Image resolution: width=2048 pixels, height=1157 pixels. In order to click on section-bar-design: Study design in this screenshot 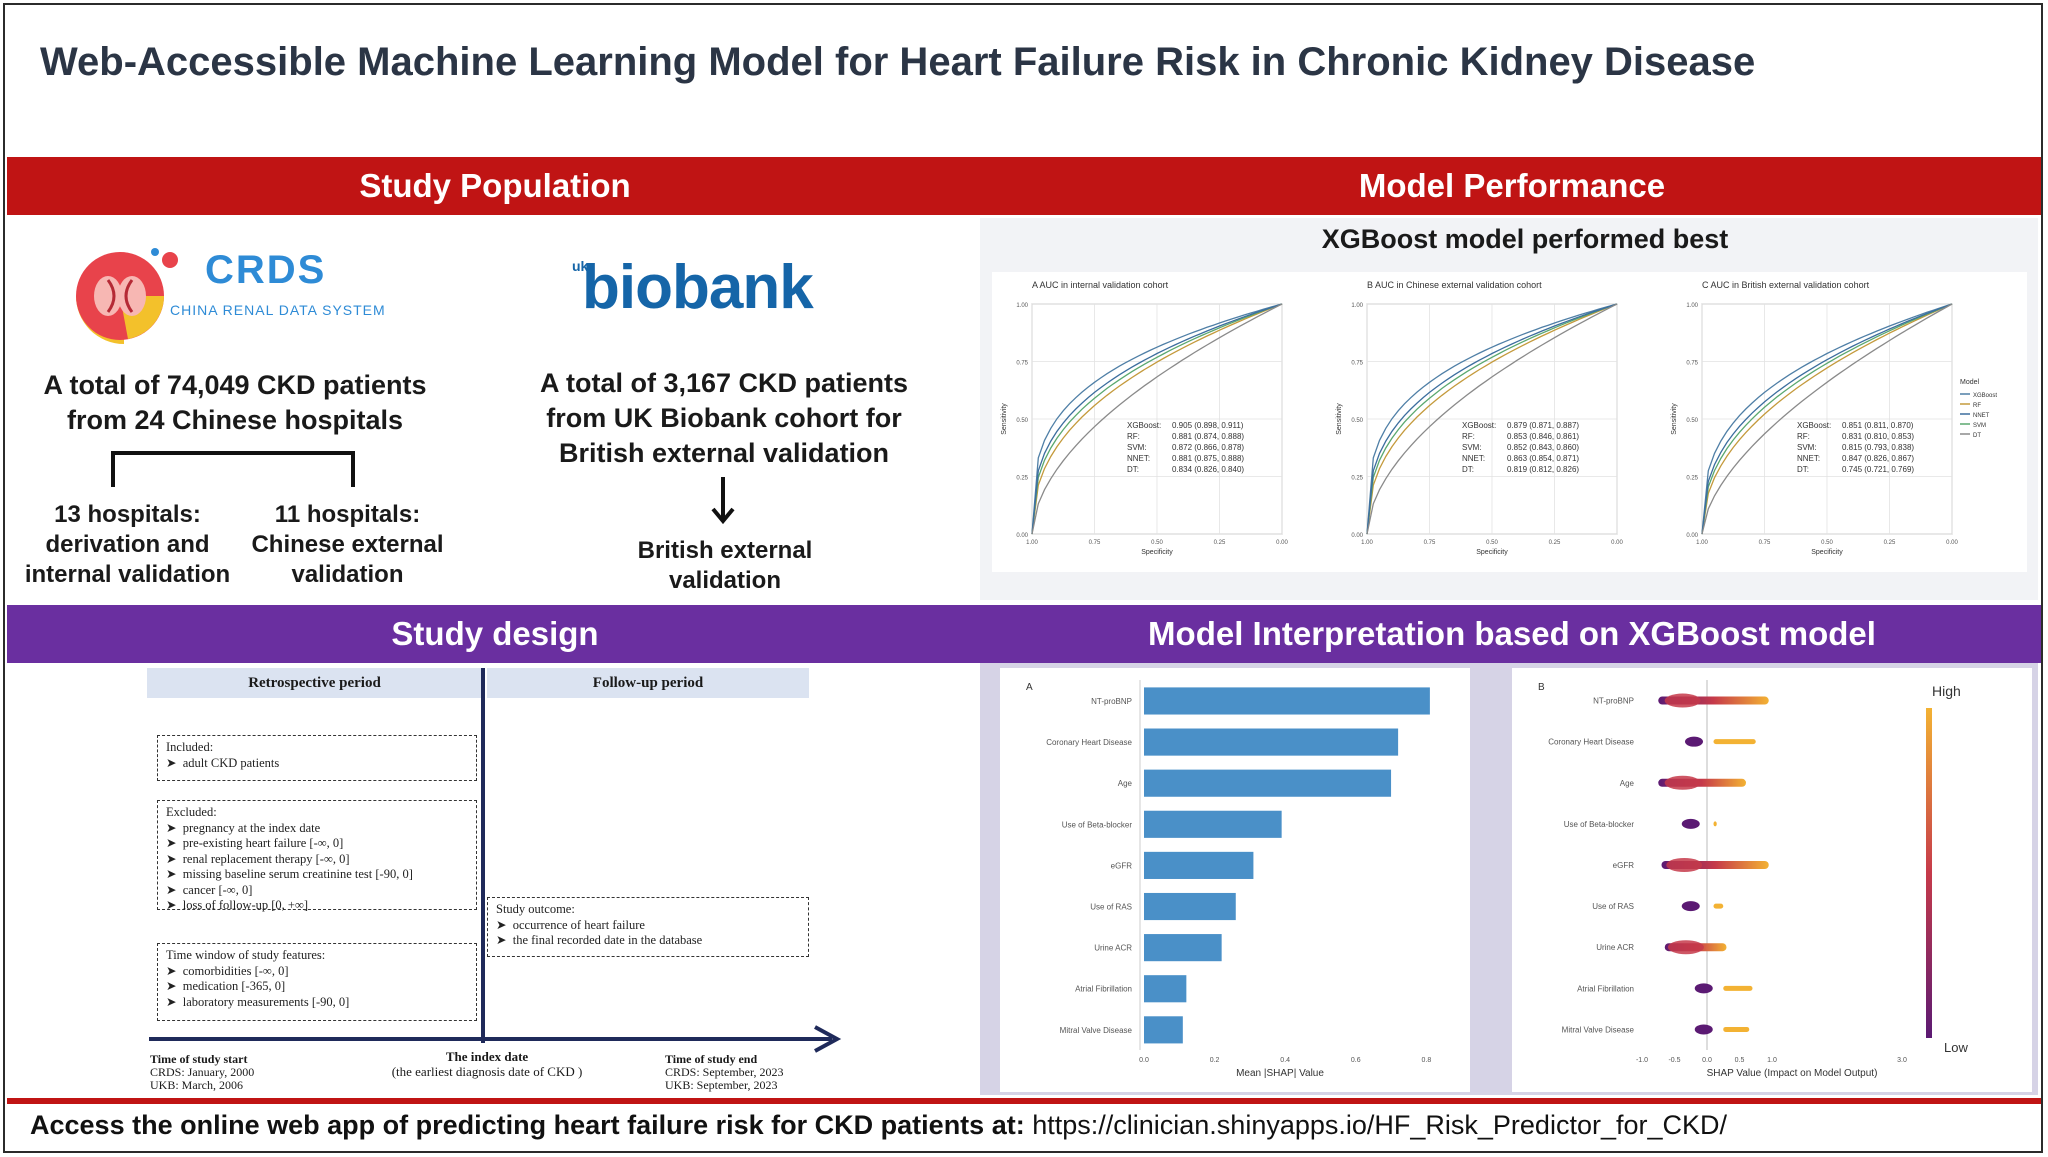, I will do `click(495, 634)`.